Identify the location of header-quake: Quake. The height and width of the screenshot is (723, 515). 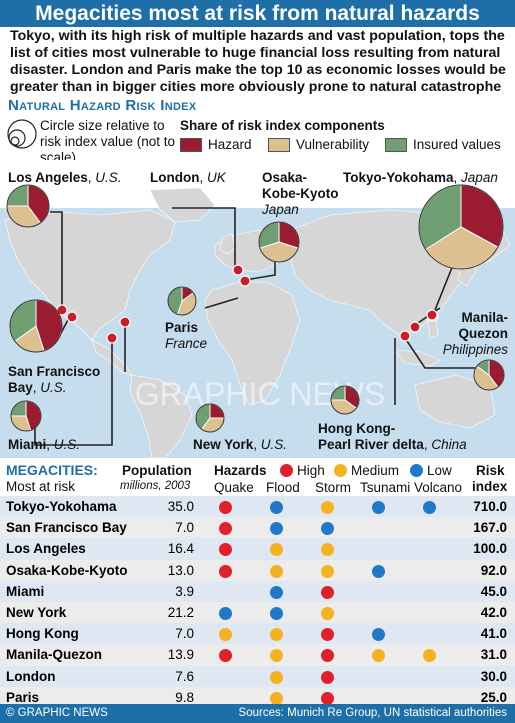
(234, 487).